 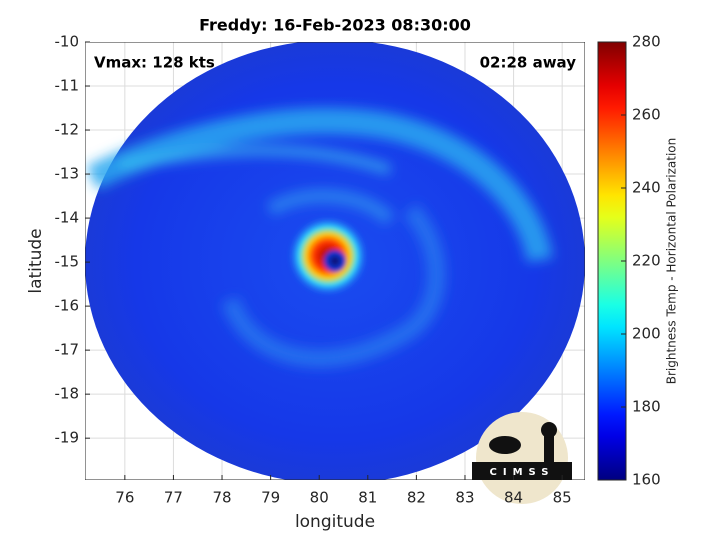 What do you see at coordinates (646, 407) in the screenshot?
I see `colorbar-tick-label: 180` at bounding box center [646, 407].